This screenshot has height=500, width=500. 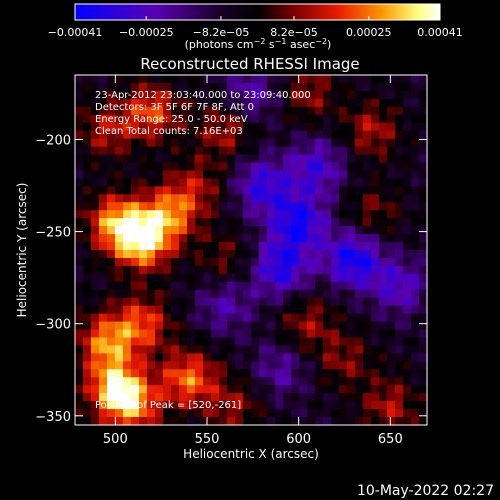 I want to click on y-tick-label: −250, so click(x=53, y=233).